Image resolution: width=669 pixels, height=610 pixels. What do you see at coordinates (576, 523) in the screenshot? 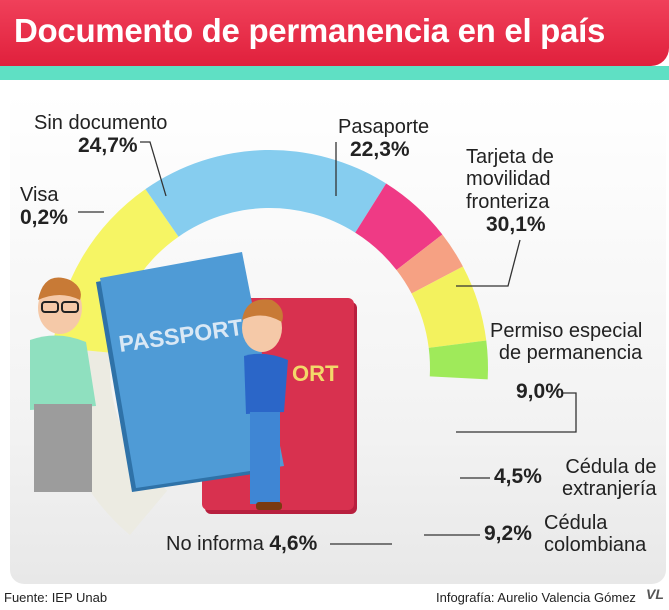
I see `label-ced-col-line1: Cédula` at bounding box center [576, 523].